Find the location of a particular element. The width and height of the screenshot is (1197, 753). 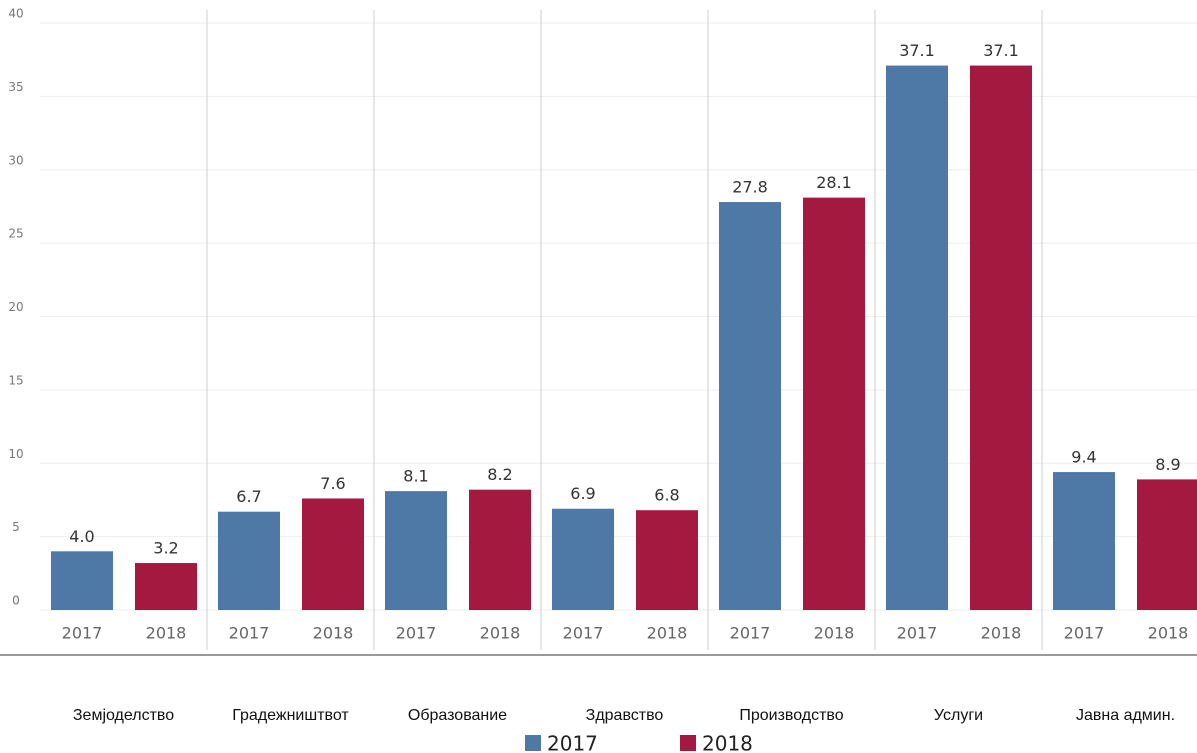

y-tick-label: 5 is located at coordinates (16, 527).